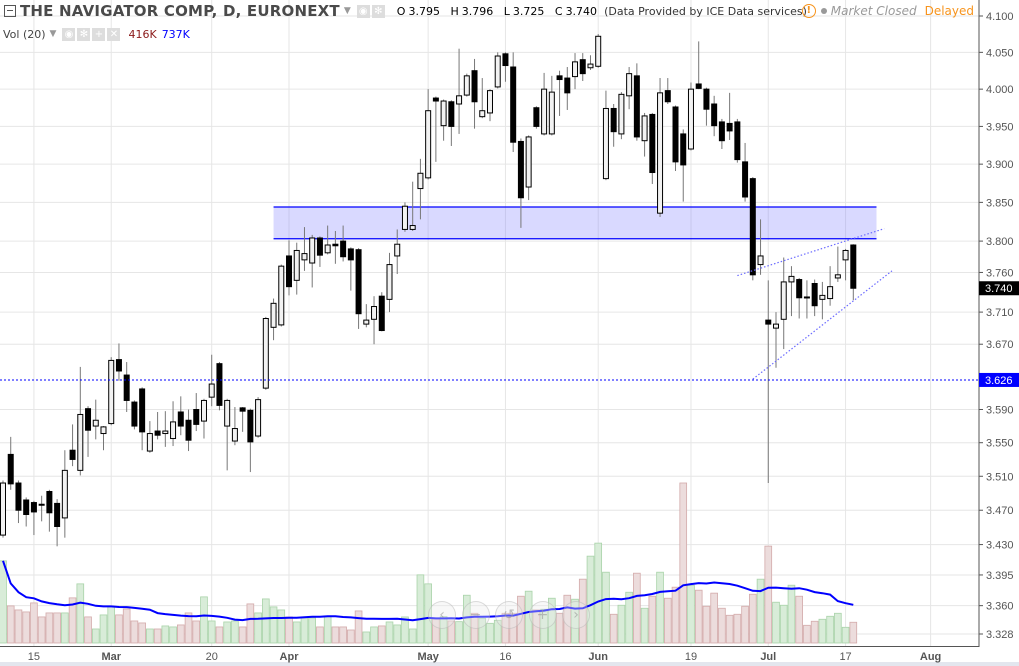 Image resolution: width=1019 pixels, height=666 pixels. What do you see at coordinates (509, 615) in the screenshot?
I see `reset-button: ↺` at bounding box center [509, 615].